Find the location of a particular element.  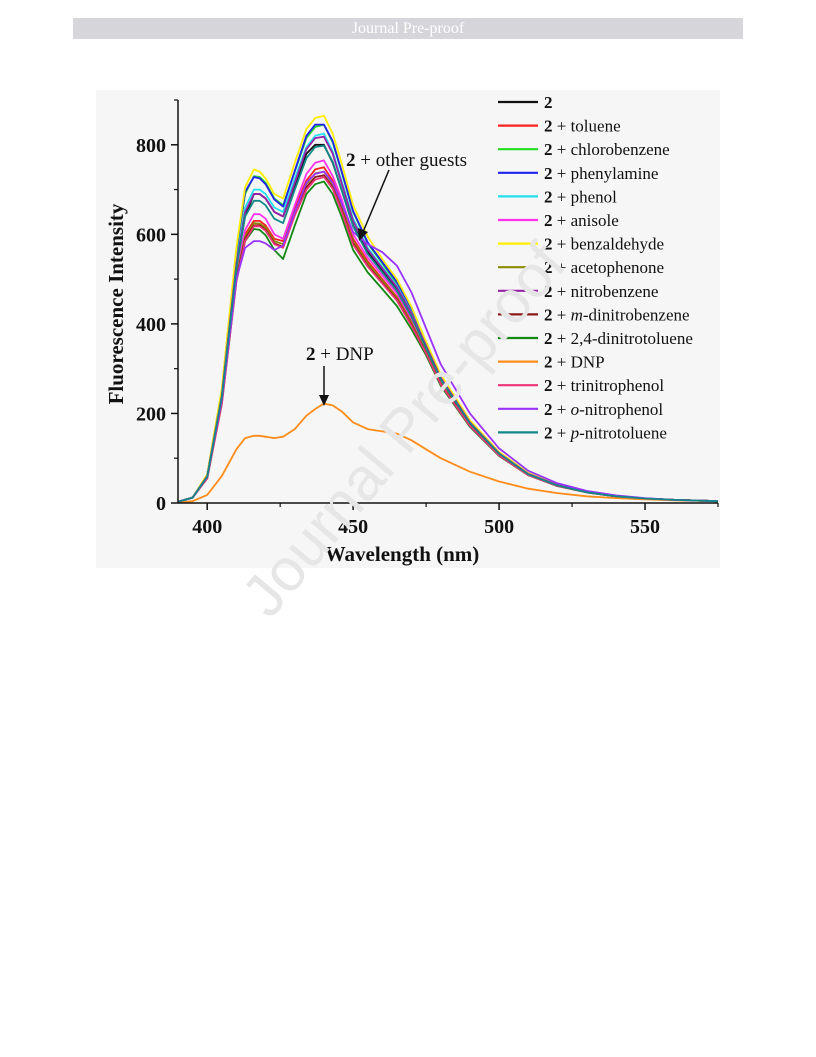

legend-label: 2 + DNP is located at coordinates (574, 362).